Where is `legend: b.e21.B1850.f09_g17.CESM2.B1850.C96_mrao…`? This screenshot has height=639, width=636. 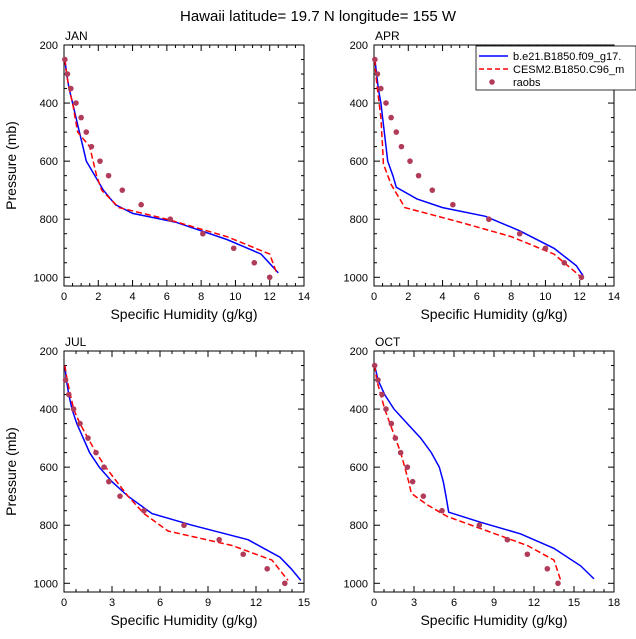
legend: b.e21.B1850.f09_g17.CESM2.B1850.C96_mrao… is located at coordinates (555, 68).